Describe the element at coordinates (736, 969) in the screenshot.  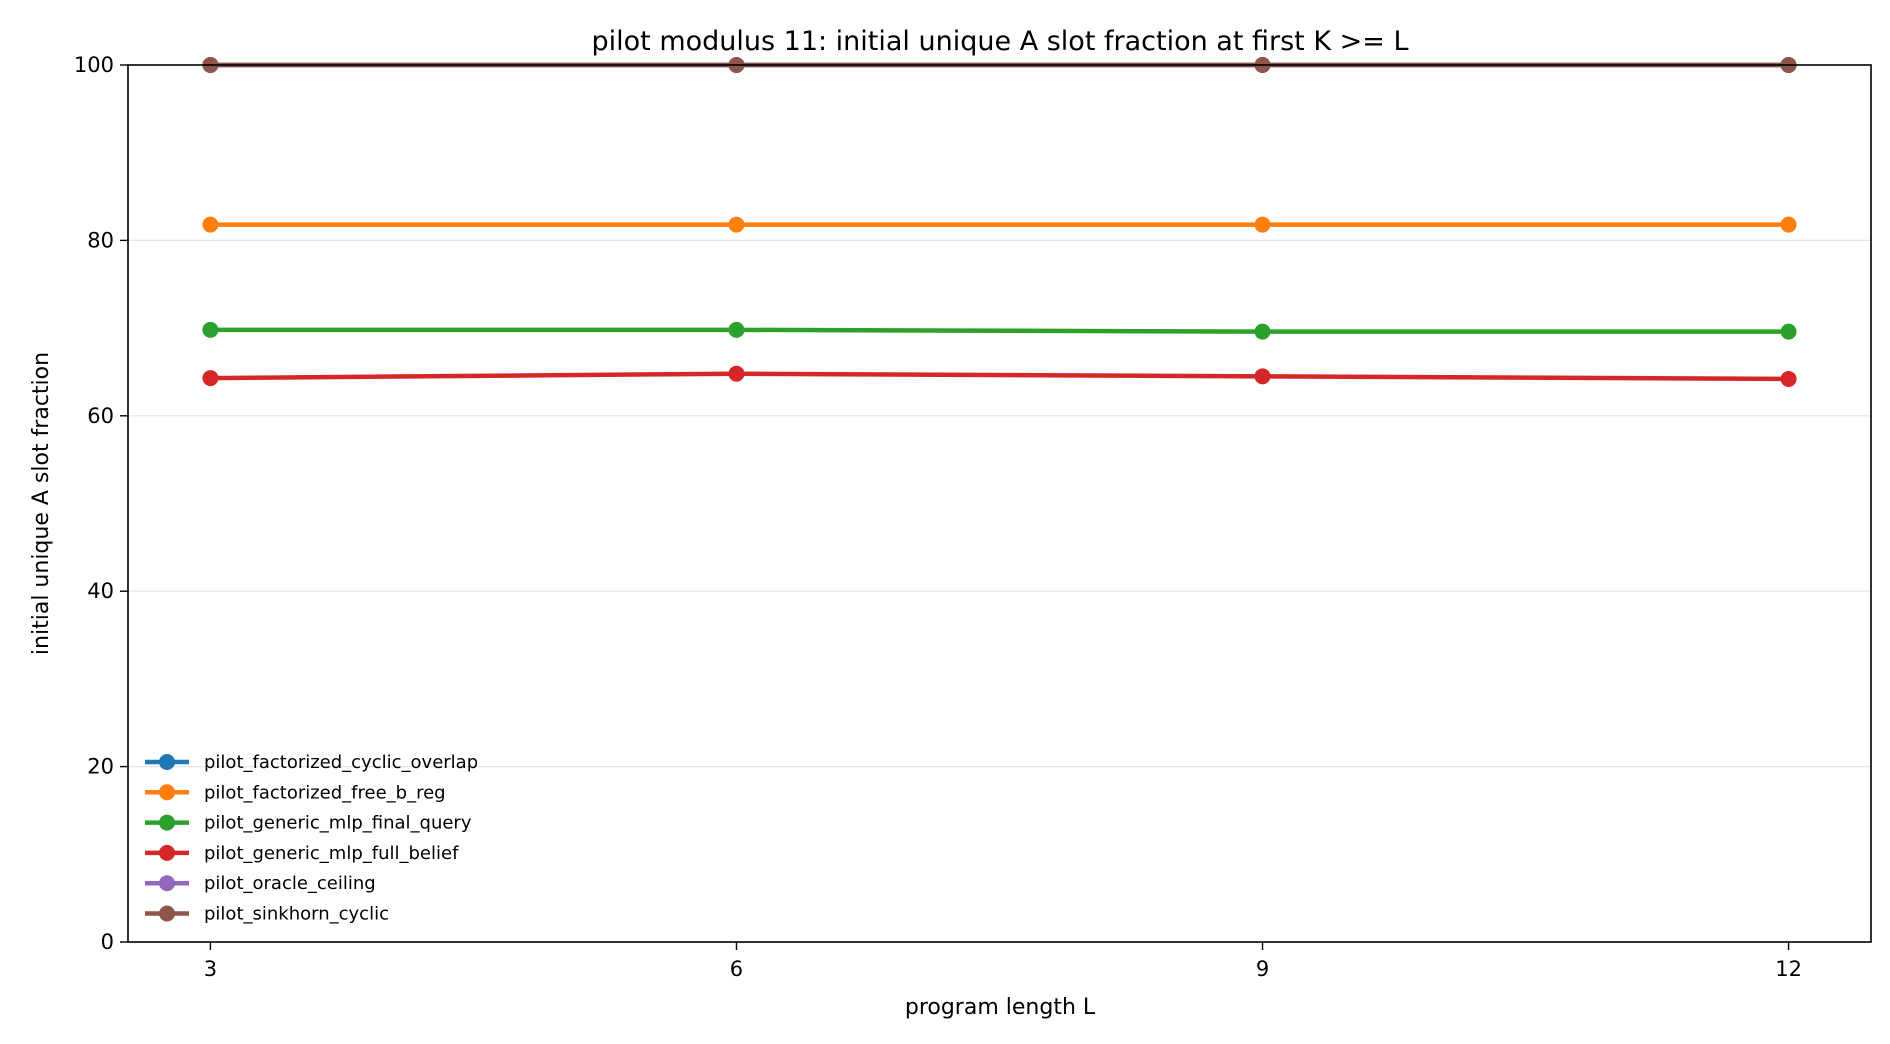
I see `x-tick-label: 6` at that location.